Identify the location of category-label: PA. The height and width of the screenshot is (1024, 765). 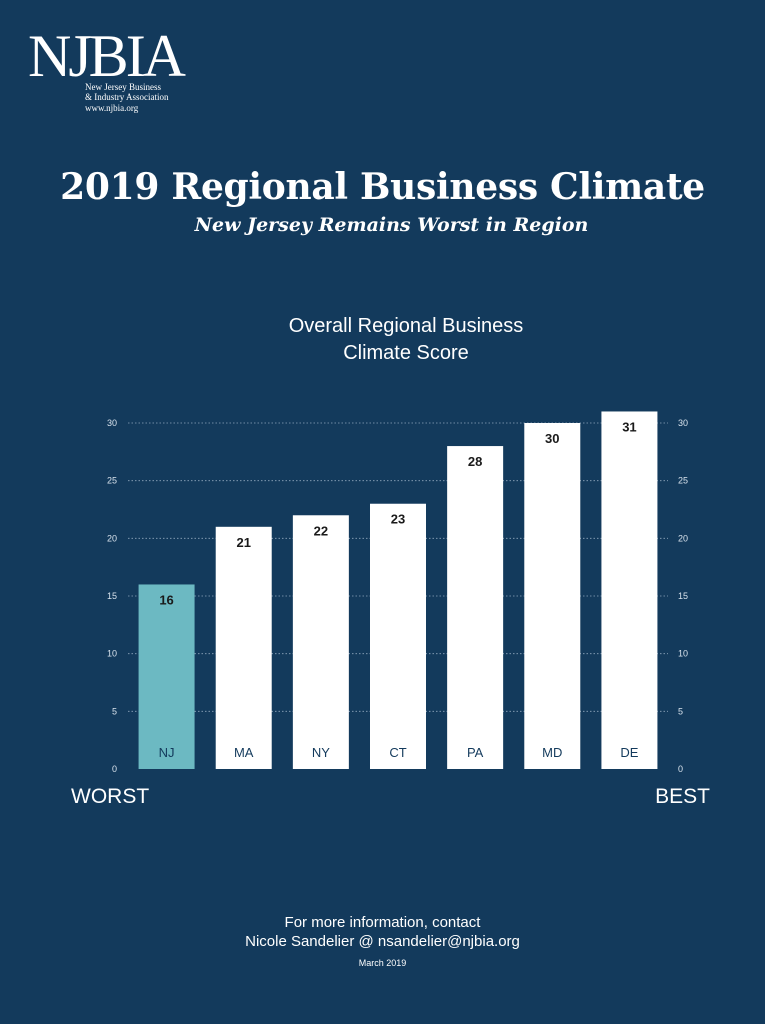
(475, 752).